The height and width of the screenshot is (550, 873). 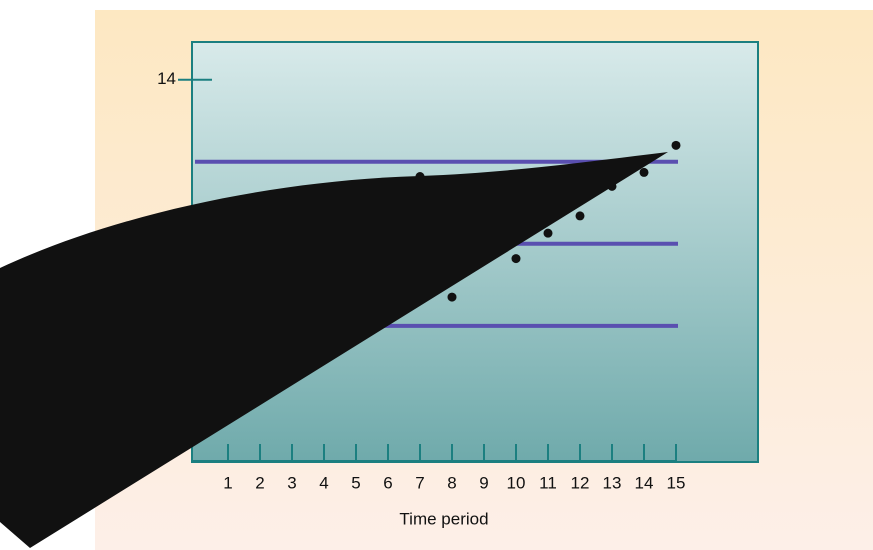 What do you see at coordinates (291, 482) in the screenshot?
I see `x-tick-label: 3` at bounding box center [291, 482].